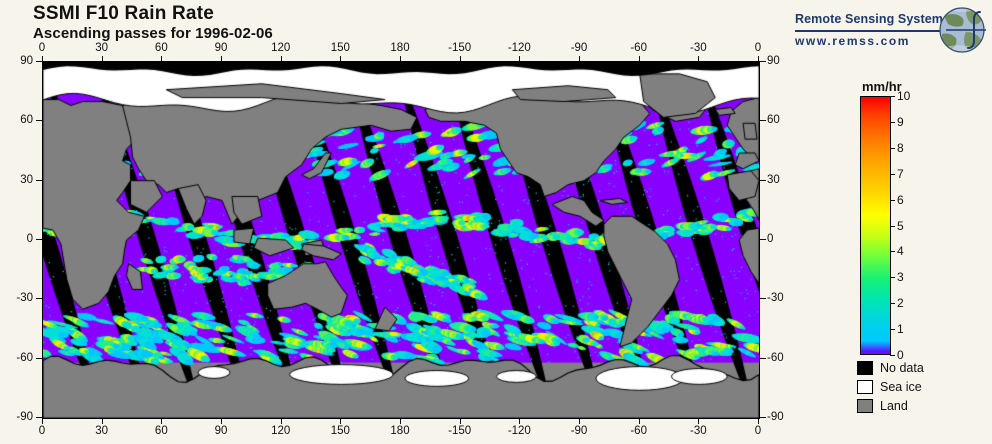  What do you see at coordinates (519, 48) in the screenshot?
I see `x-tick-label-top: -120` at bounding box center [519, 48].